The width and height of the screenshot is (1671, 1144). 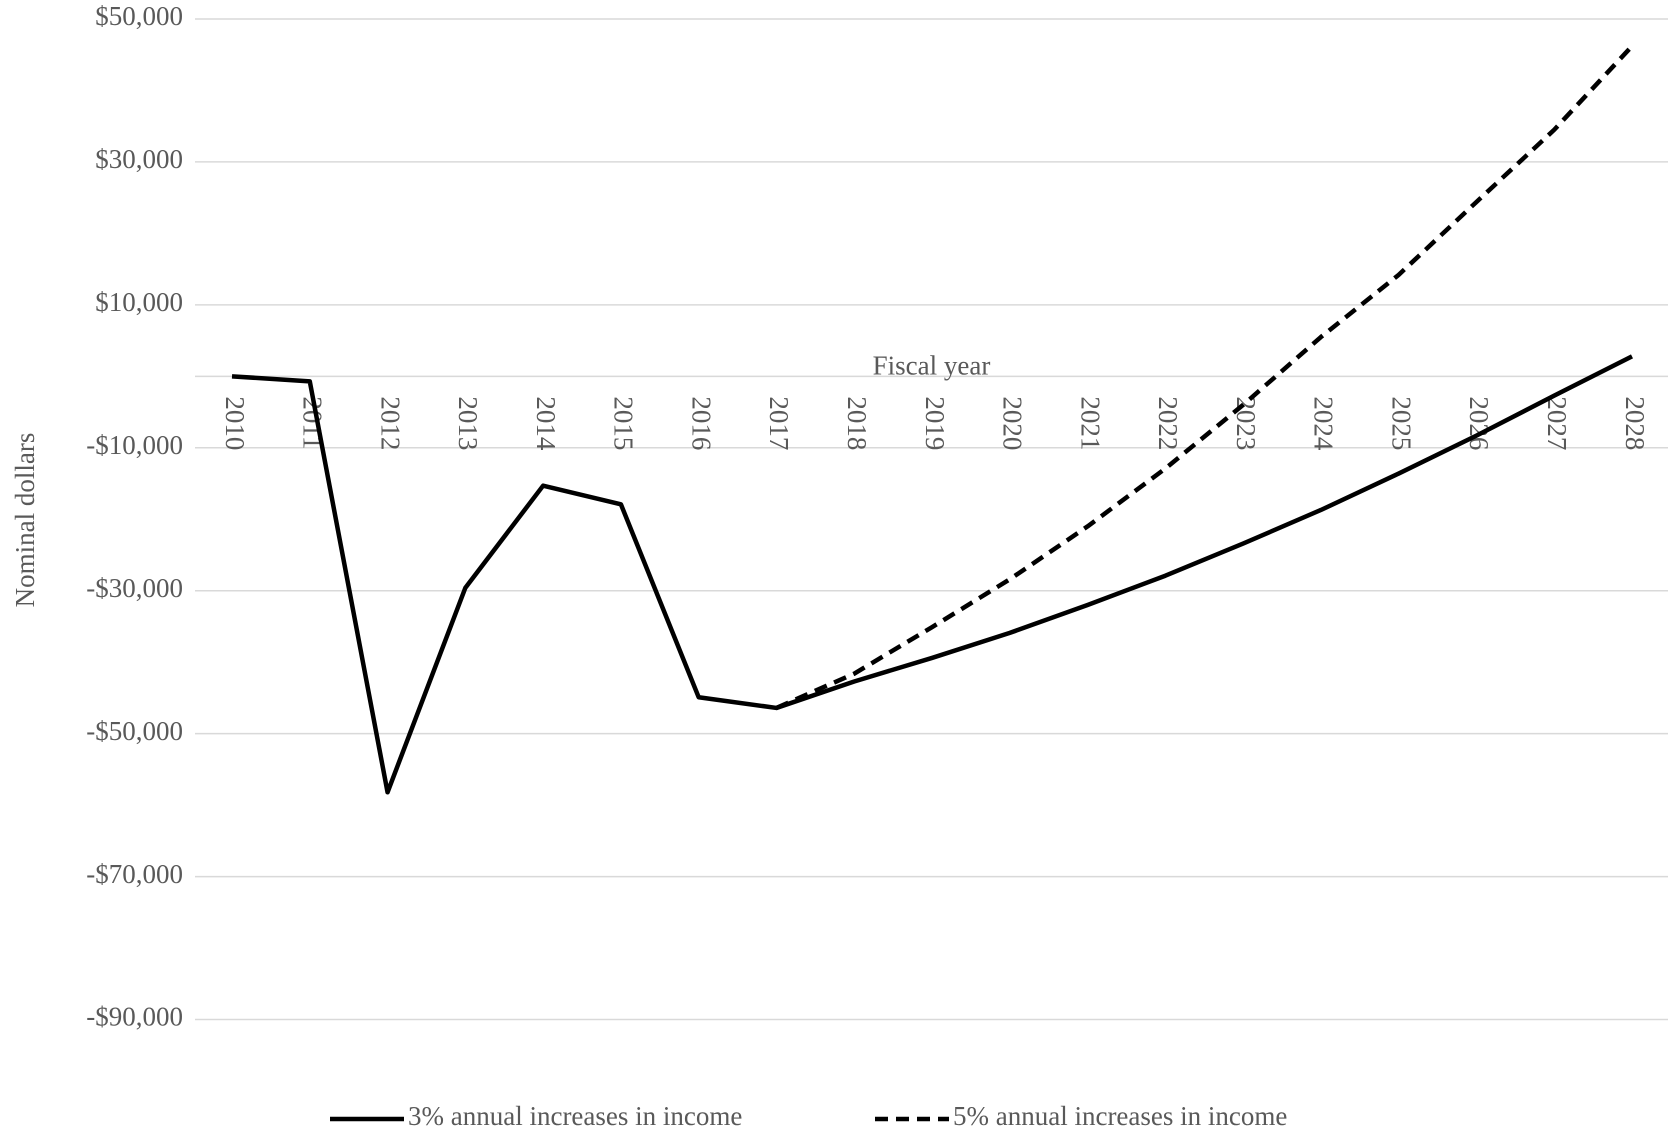 What do you see at coordinates (546, 423) in the screenshot?
I see `x-tick-label: 2014` at bounding box center [546, 423].